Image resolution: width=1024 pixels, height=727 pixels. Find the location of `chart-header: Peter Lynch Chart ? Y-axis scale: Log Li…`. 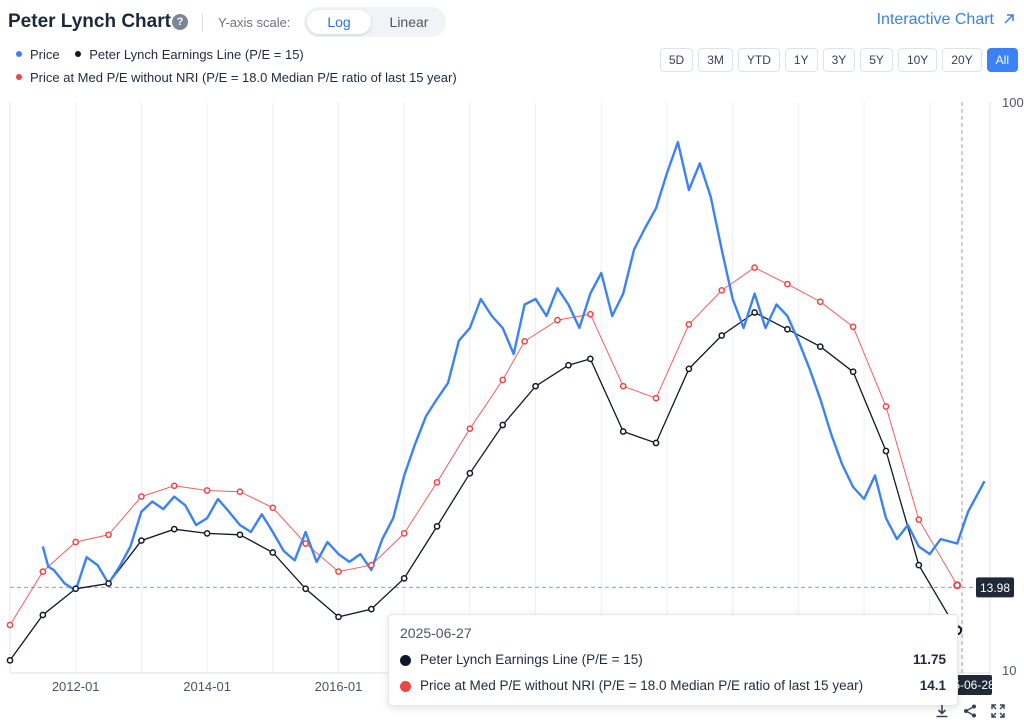

chart-header: Peter Lynch Chart ? Y-axis scale: Log Li… is located at coordinates (512, 22).